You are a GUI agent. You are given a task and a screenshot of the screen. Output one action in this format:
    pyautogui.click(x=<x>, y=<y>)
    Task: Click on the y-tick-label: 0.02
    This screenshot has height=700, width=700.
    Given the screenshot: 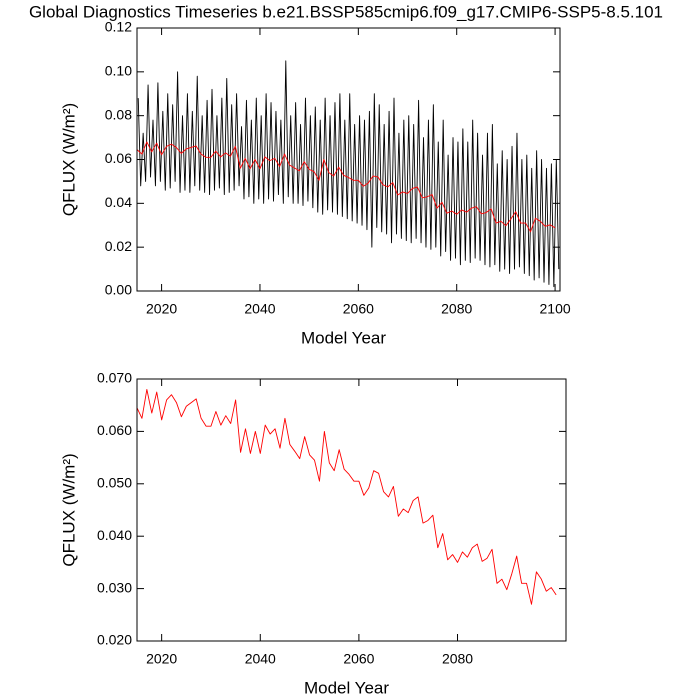 What is the action you would take?
    pyautogui.click(x=118, y=246)
    